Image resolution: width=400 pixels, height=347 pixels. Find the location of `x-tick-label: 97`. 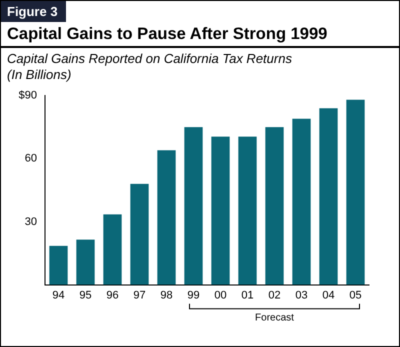

x-tick-label: 97 is located at coordinates (139, 295).